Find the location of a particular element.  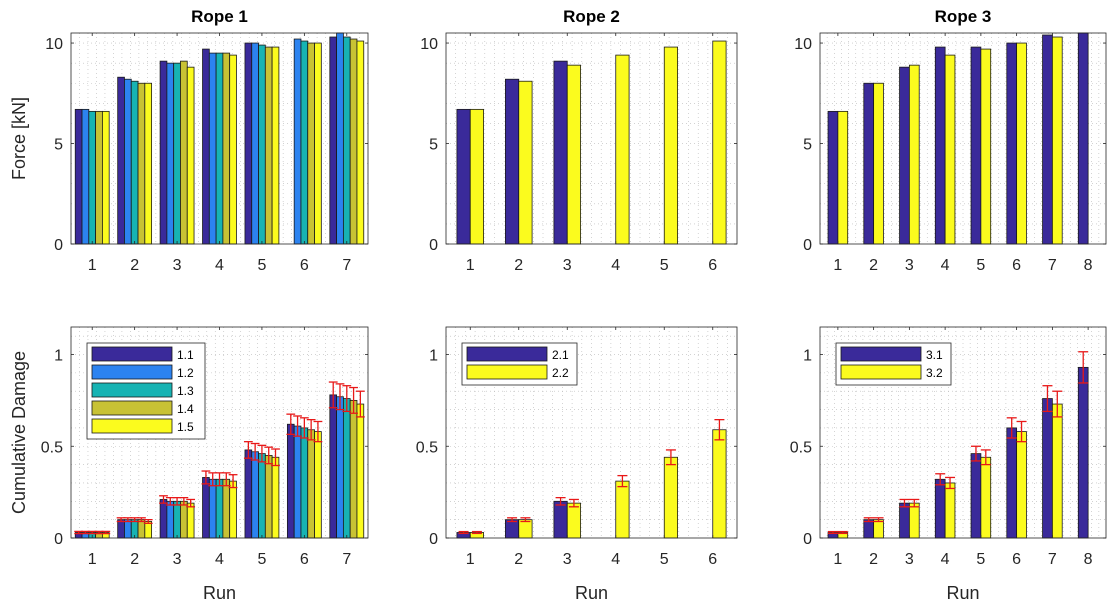

error-bar-1.4-run-7 is located at coordinates (353, 400).